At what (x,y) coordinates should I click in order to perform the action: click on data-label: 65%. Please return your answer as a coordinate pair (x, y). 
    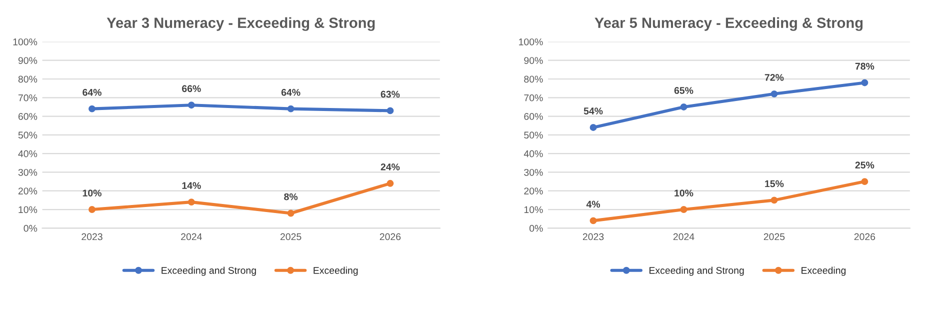
    Looking at the image, I should click on (684, 90).